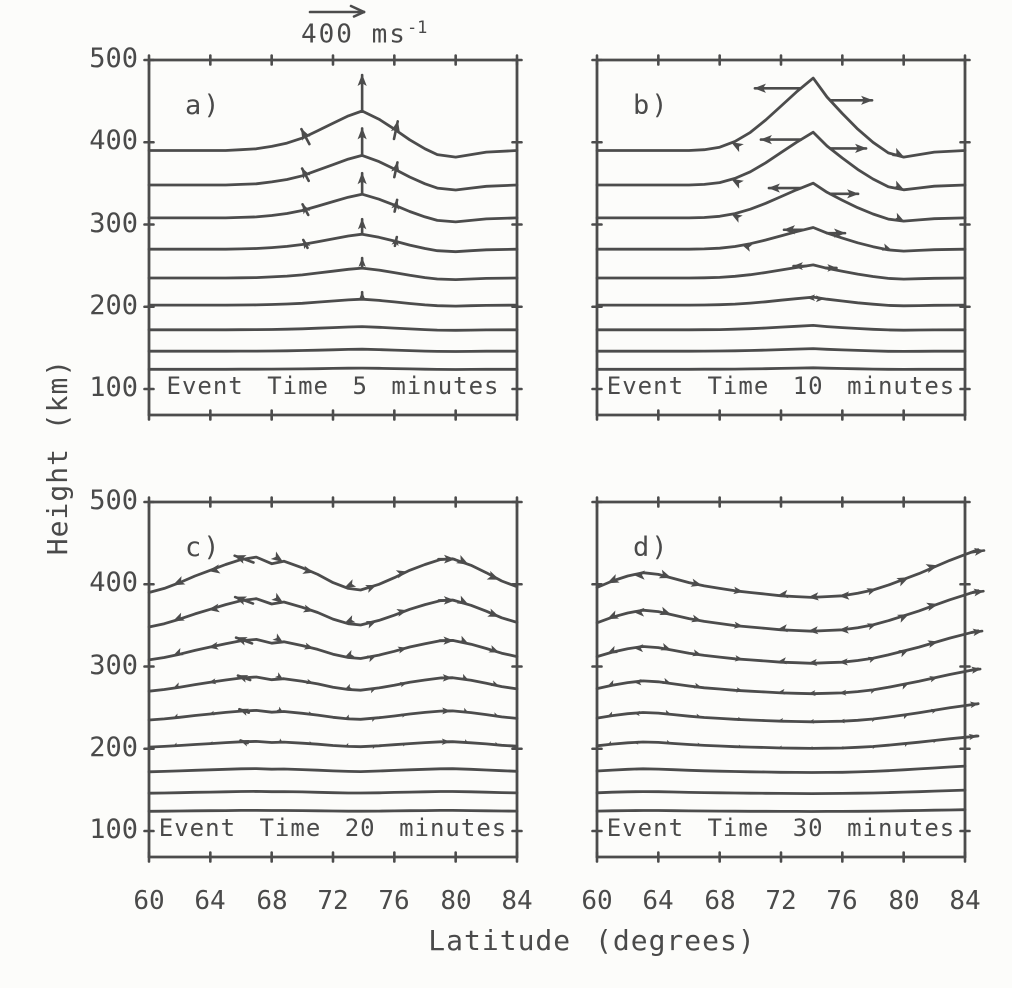 The height and width of the screenshot is (988, 1012). What do you see at coordinates (389, 34) in the screenshot?
I see `scale-unit: ms` at bounding box center [389, 34].